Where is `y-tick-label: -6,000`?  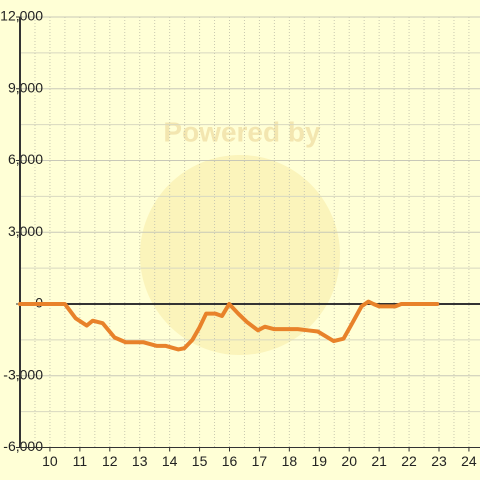 y-tick-label: -6,000 is located at coordinates (23, 446).